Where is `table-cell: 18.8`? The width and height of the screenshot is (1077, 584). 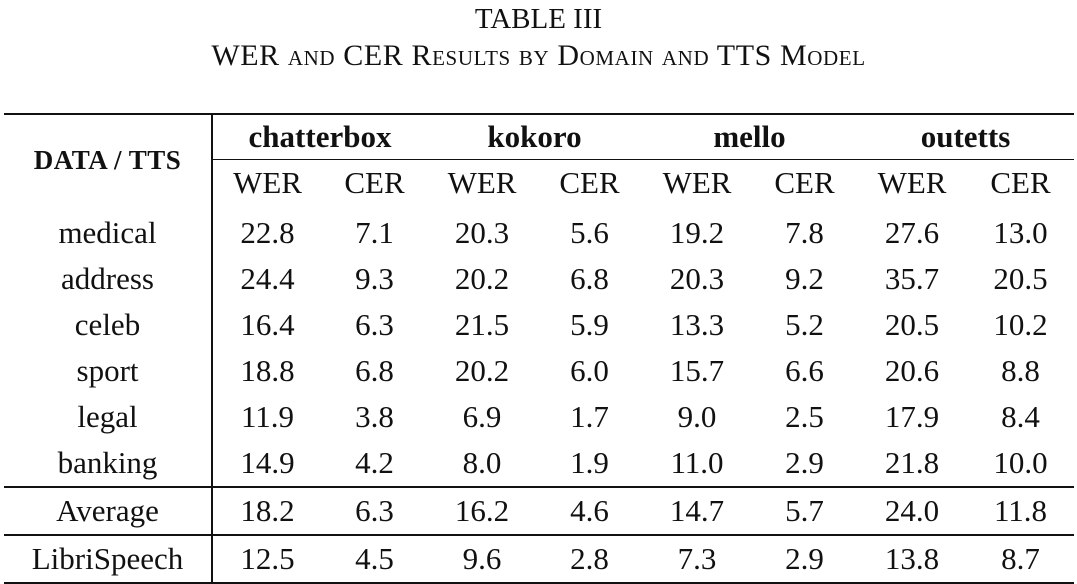 table-cell: 18.8 is located at coordinates (267, 370).